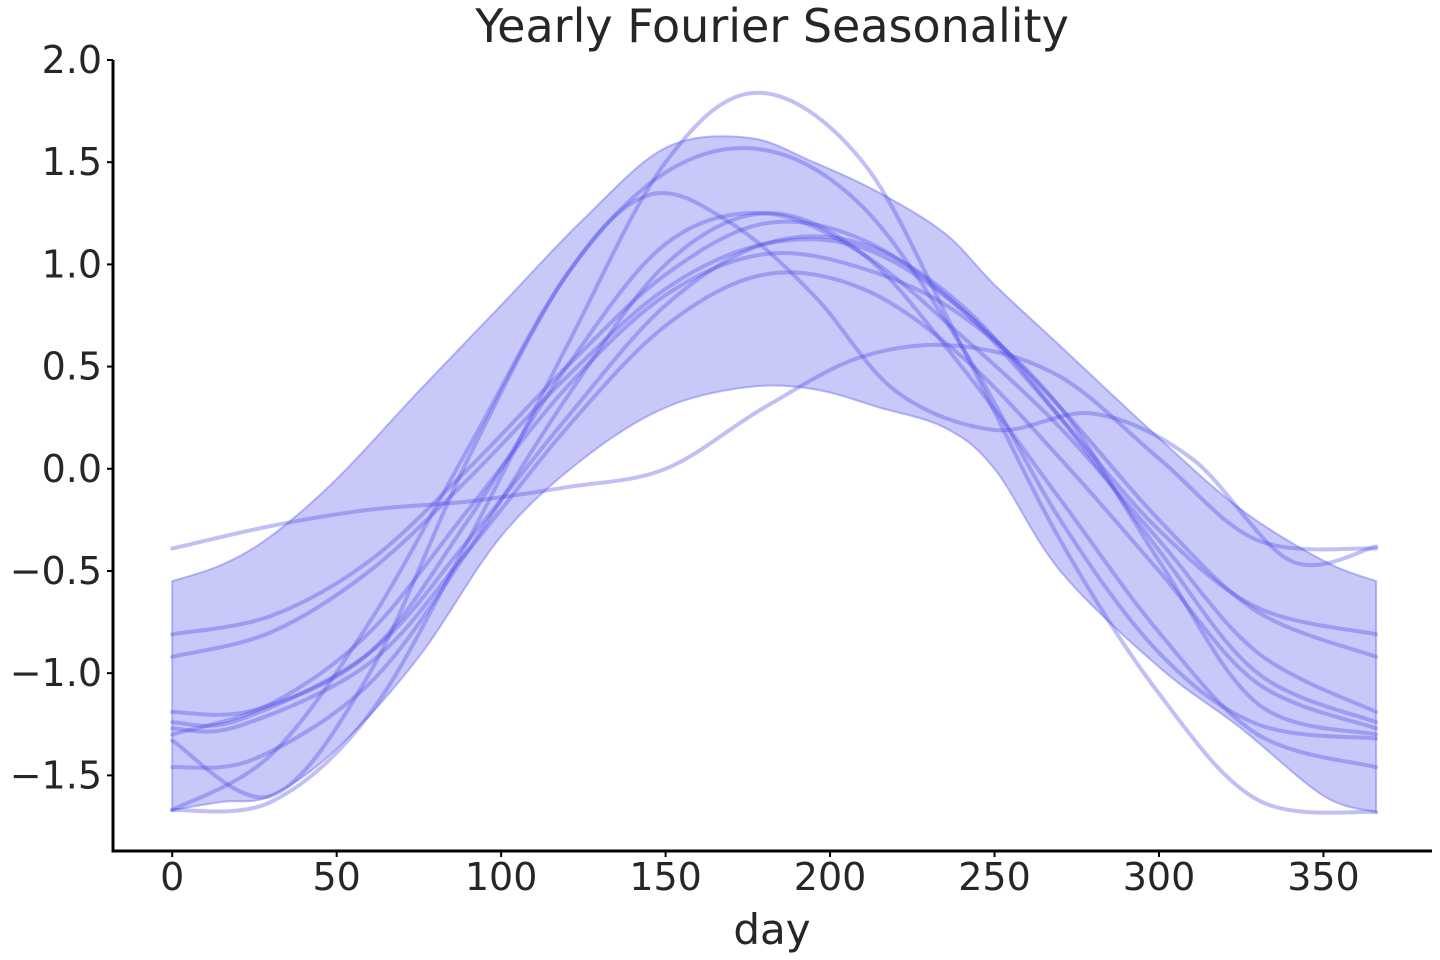 The height and width of the screenshot is (960, 1440). What do you see at coordinates (501, 877) in the screenshot?
I see `x-tick-label: 100` at bounding box center [501, 877].